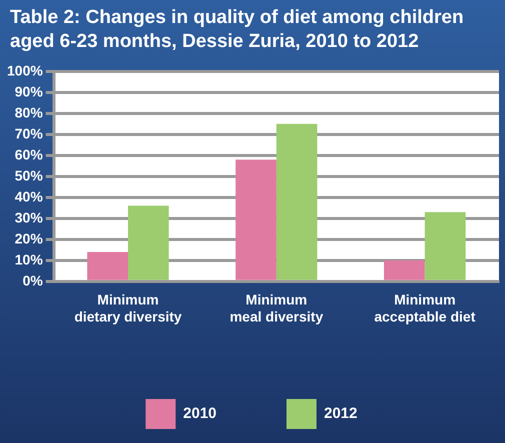  What do you see at coordinates (25, 70) in the screenshot?
I see `y-tick-label: 100%` at bounding box center [25, 70].